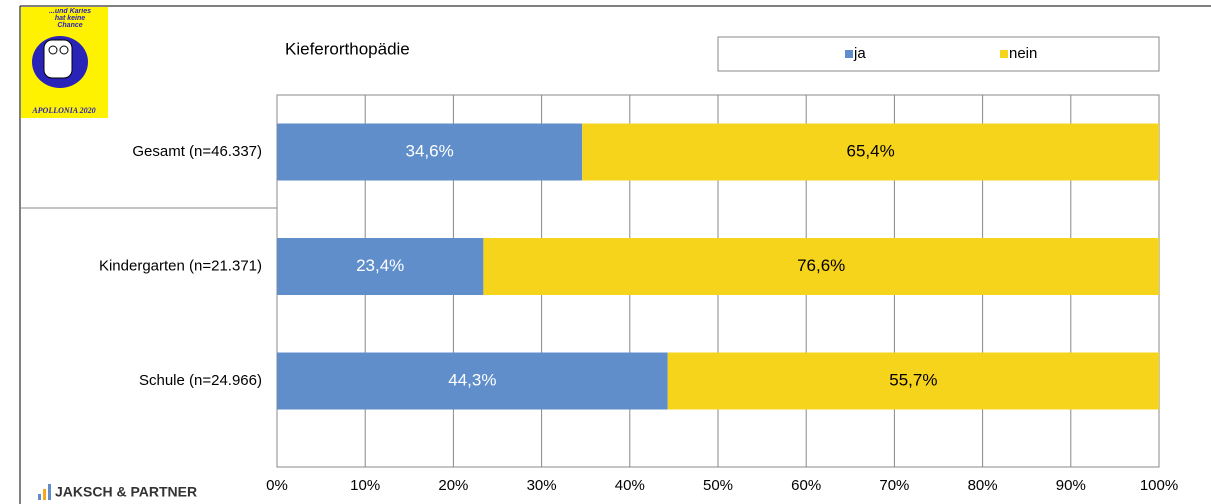  I want to click on data-label: 76,6%, so click(821, 265).